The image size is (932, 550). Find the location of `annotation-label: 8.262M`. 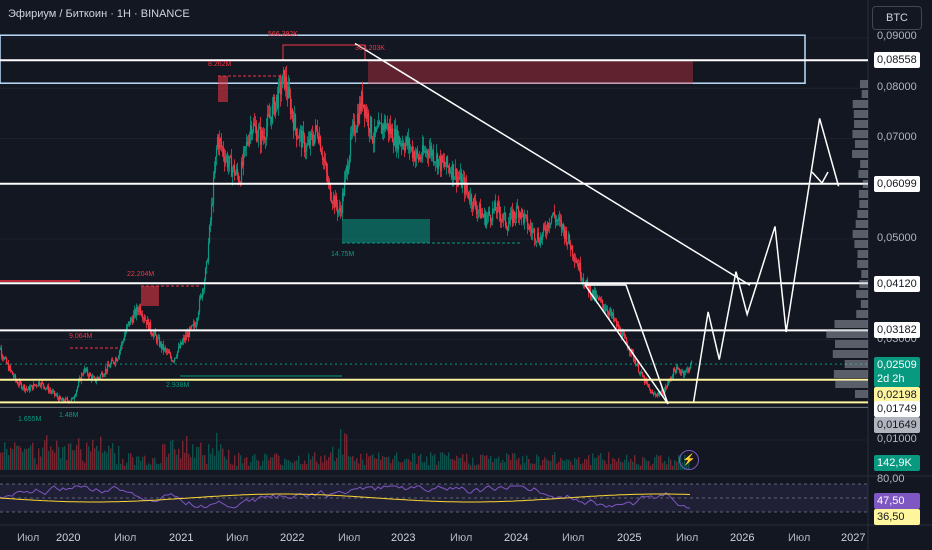

annotation-label: 8.262M is located at coordinates (220, 64).